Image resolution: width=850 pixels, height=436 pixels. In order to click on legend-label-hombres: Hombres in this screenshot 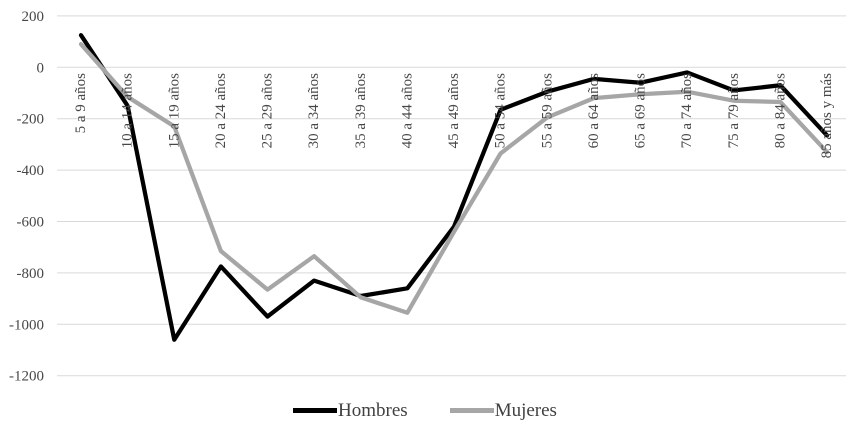, I will do `click(373, 410)`.